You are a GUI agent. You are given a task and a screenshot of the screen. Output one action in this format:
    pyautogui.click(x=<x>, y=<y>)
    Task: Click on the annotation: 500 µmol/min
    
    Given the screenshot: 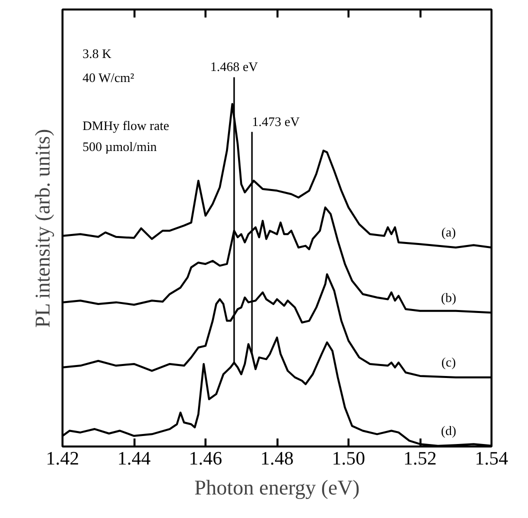 What is the action you would take?
    pyautogui.click(x=120, y=146)
    